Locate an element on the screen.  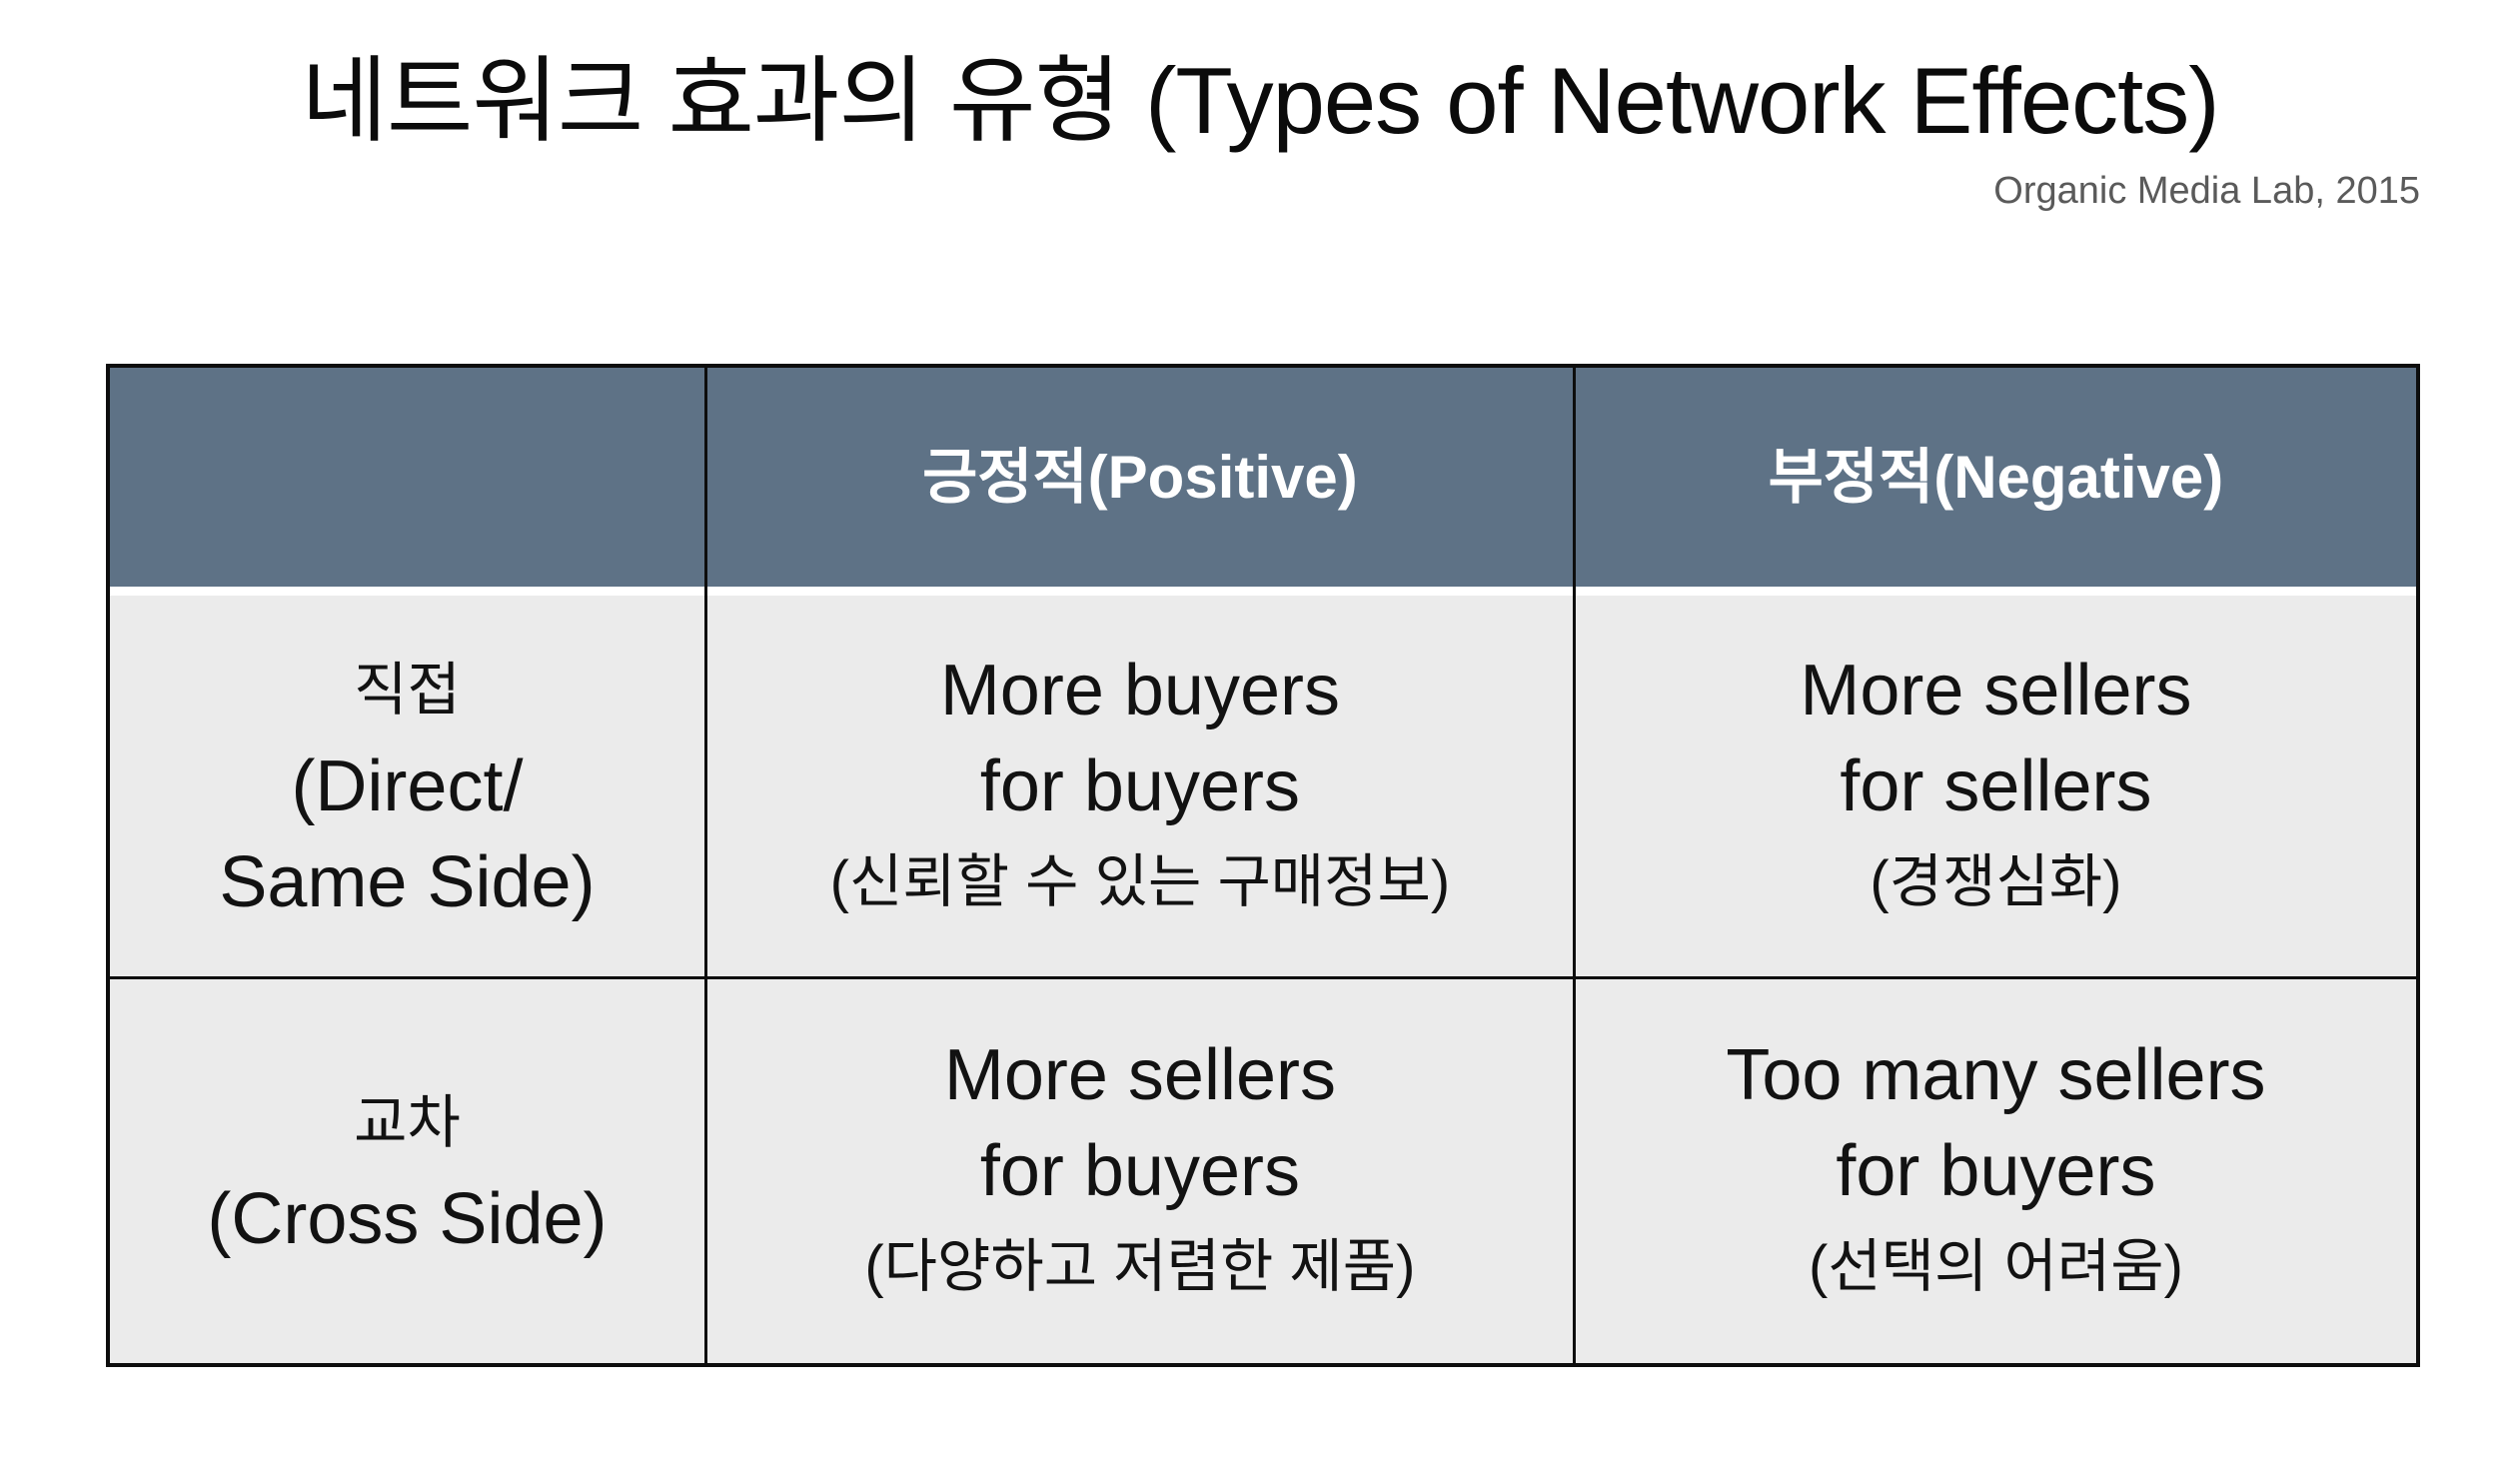
cell-direct-negative: More sellers for sellers (경쟁심화) is located at coordinates (1995, 787).